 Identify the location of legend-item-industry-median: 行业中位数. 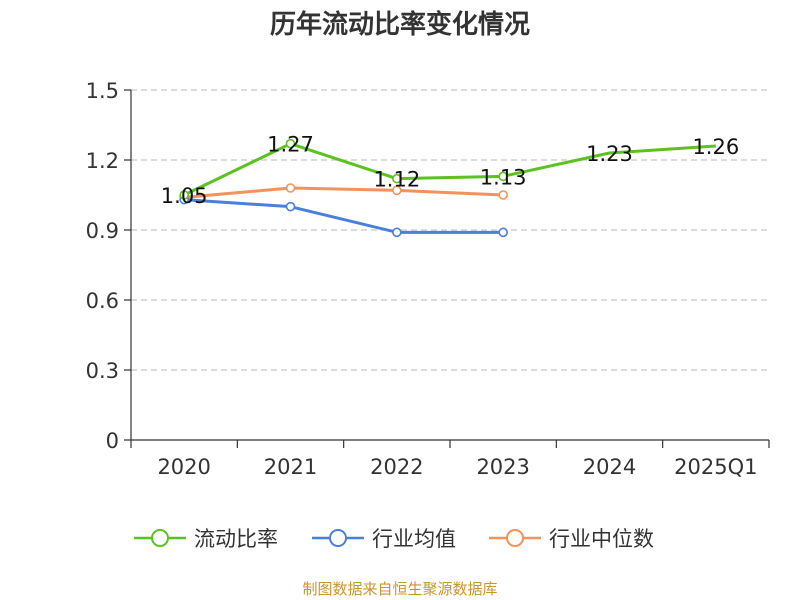
(571, 538).